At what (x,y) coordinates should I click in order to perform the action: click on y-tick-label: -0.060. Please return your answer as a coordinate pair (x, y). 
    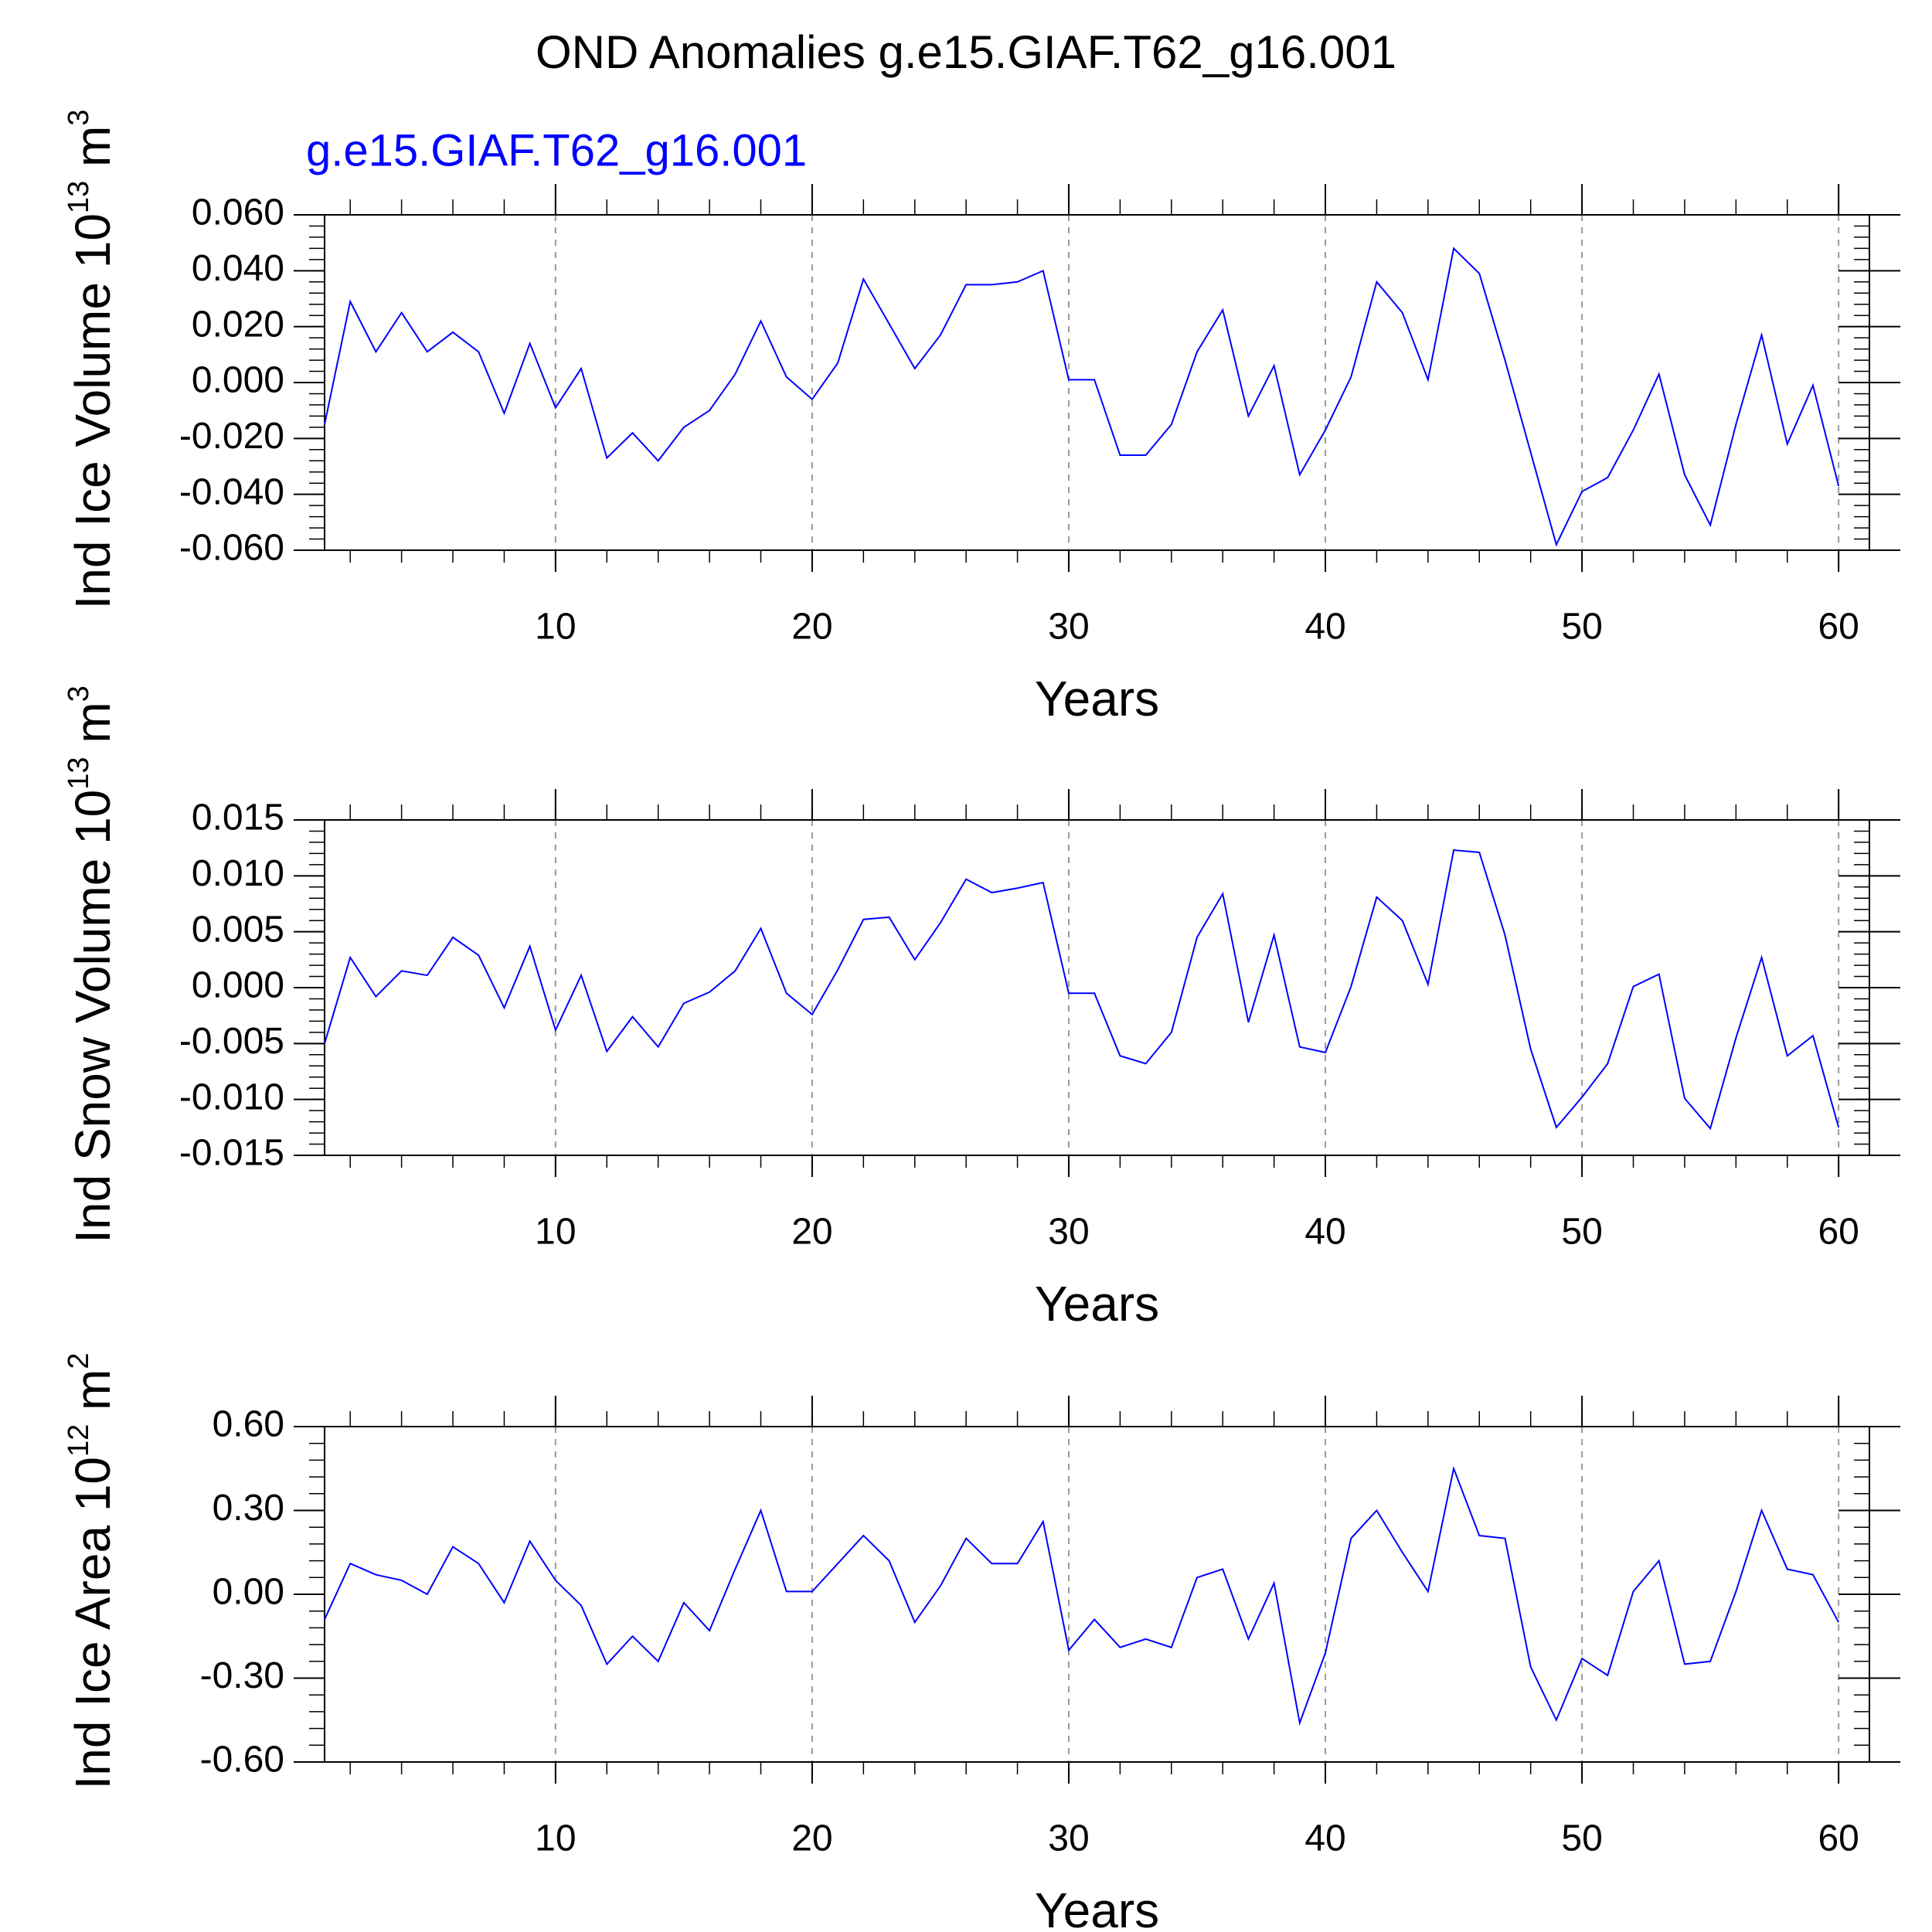
    Looking at the image, I should click on (232, 549).